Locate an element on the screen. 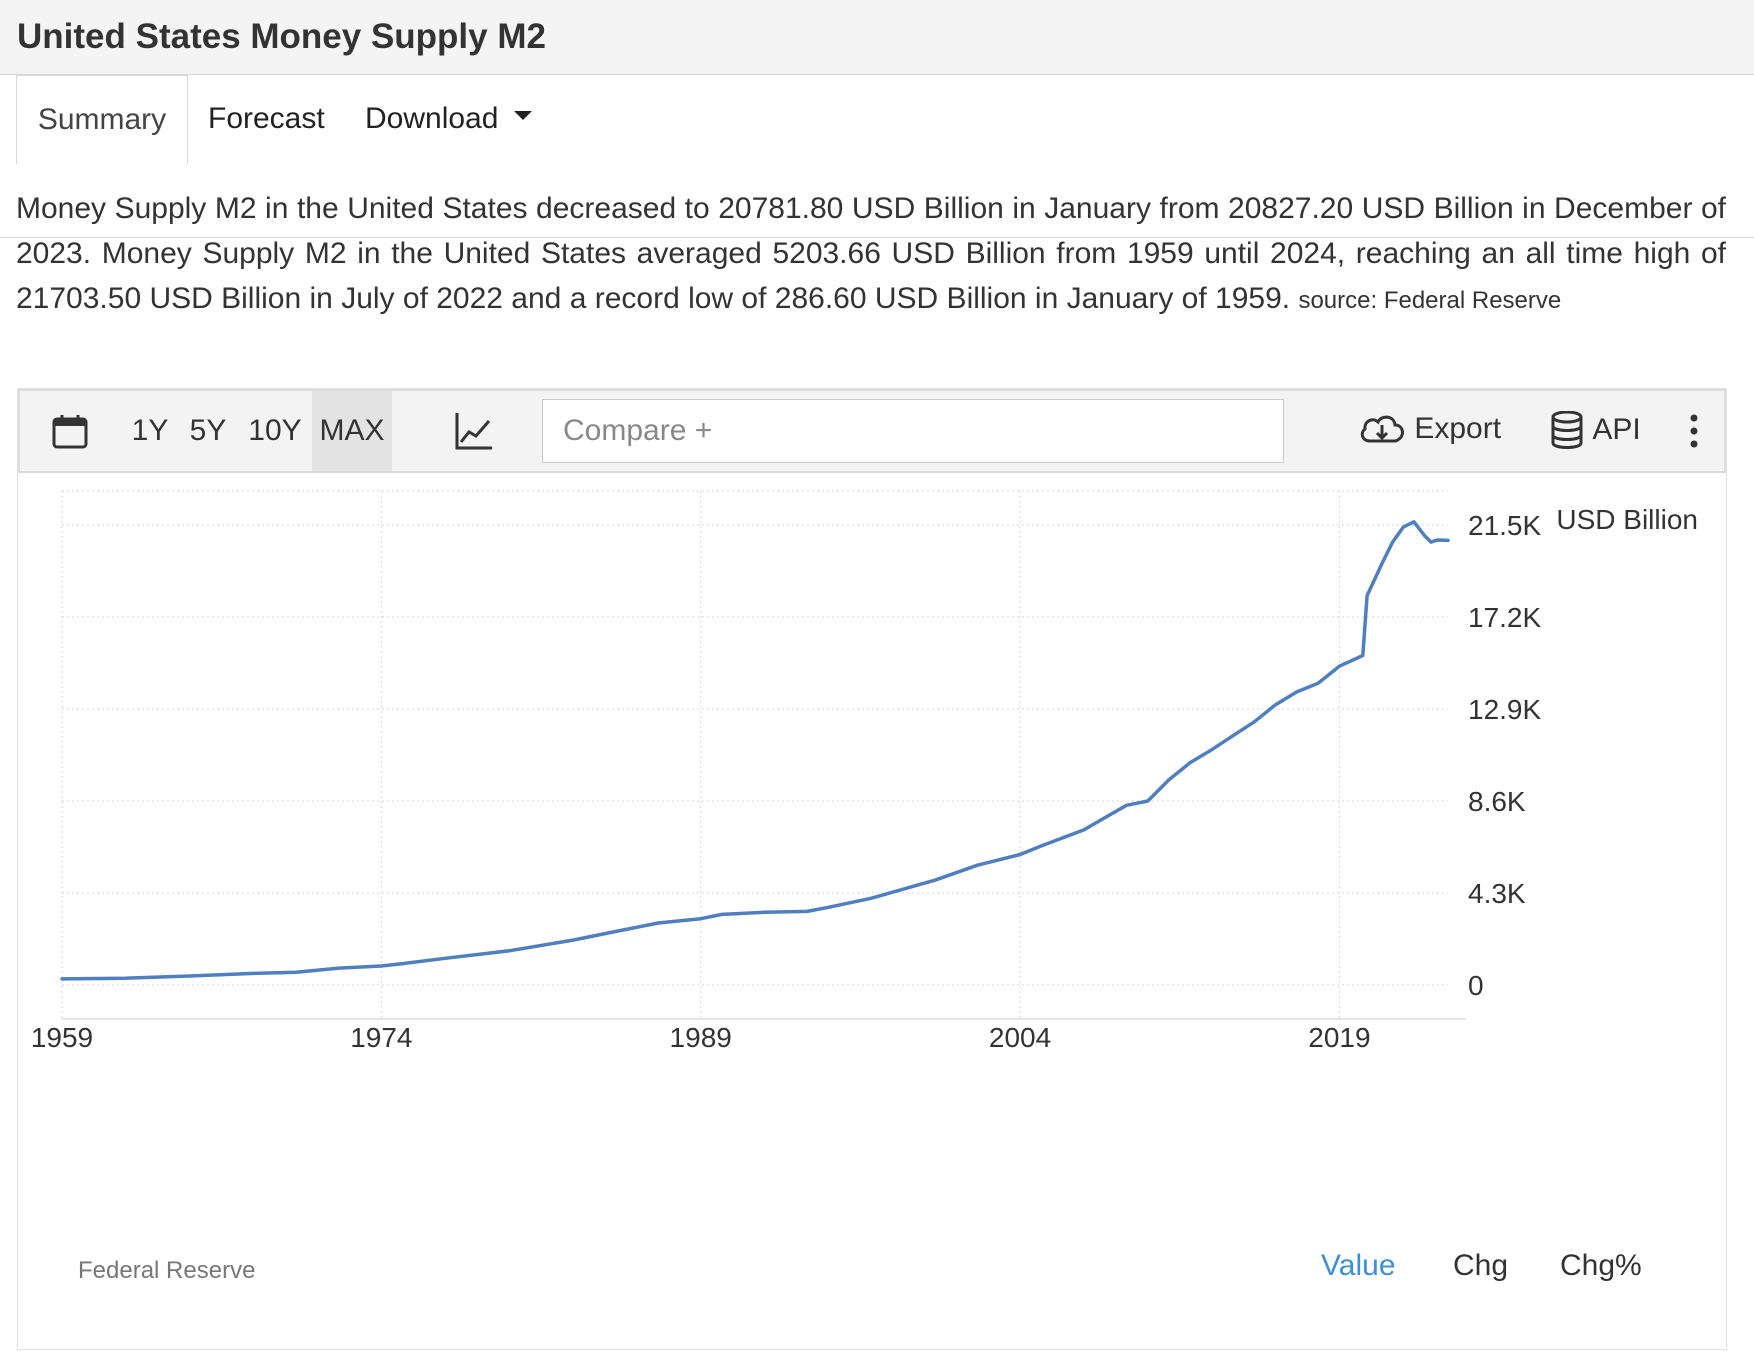 The width and height of the screenshot is (1754, 1362). more-vertical-icon is located at coordinates (1694, 431).